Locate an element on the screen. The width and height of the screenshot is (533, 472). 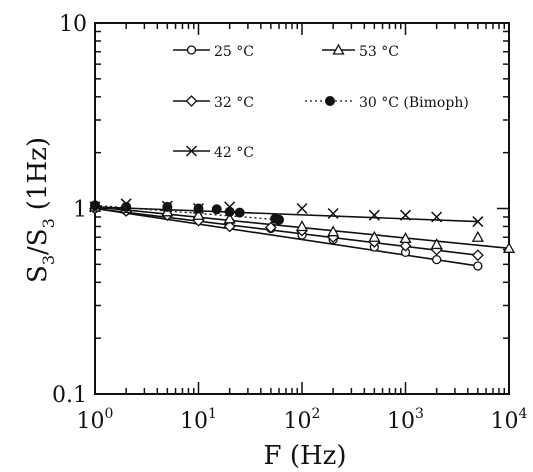
x-tick-label-exponent: 0 is located at coordinates (109, 414).